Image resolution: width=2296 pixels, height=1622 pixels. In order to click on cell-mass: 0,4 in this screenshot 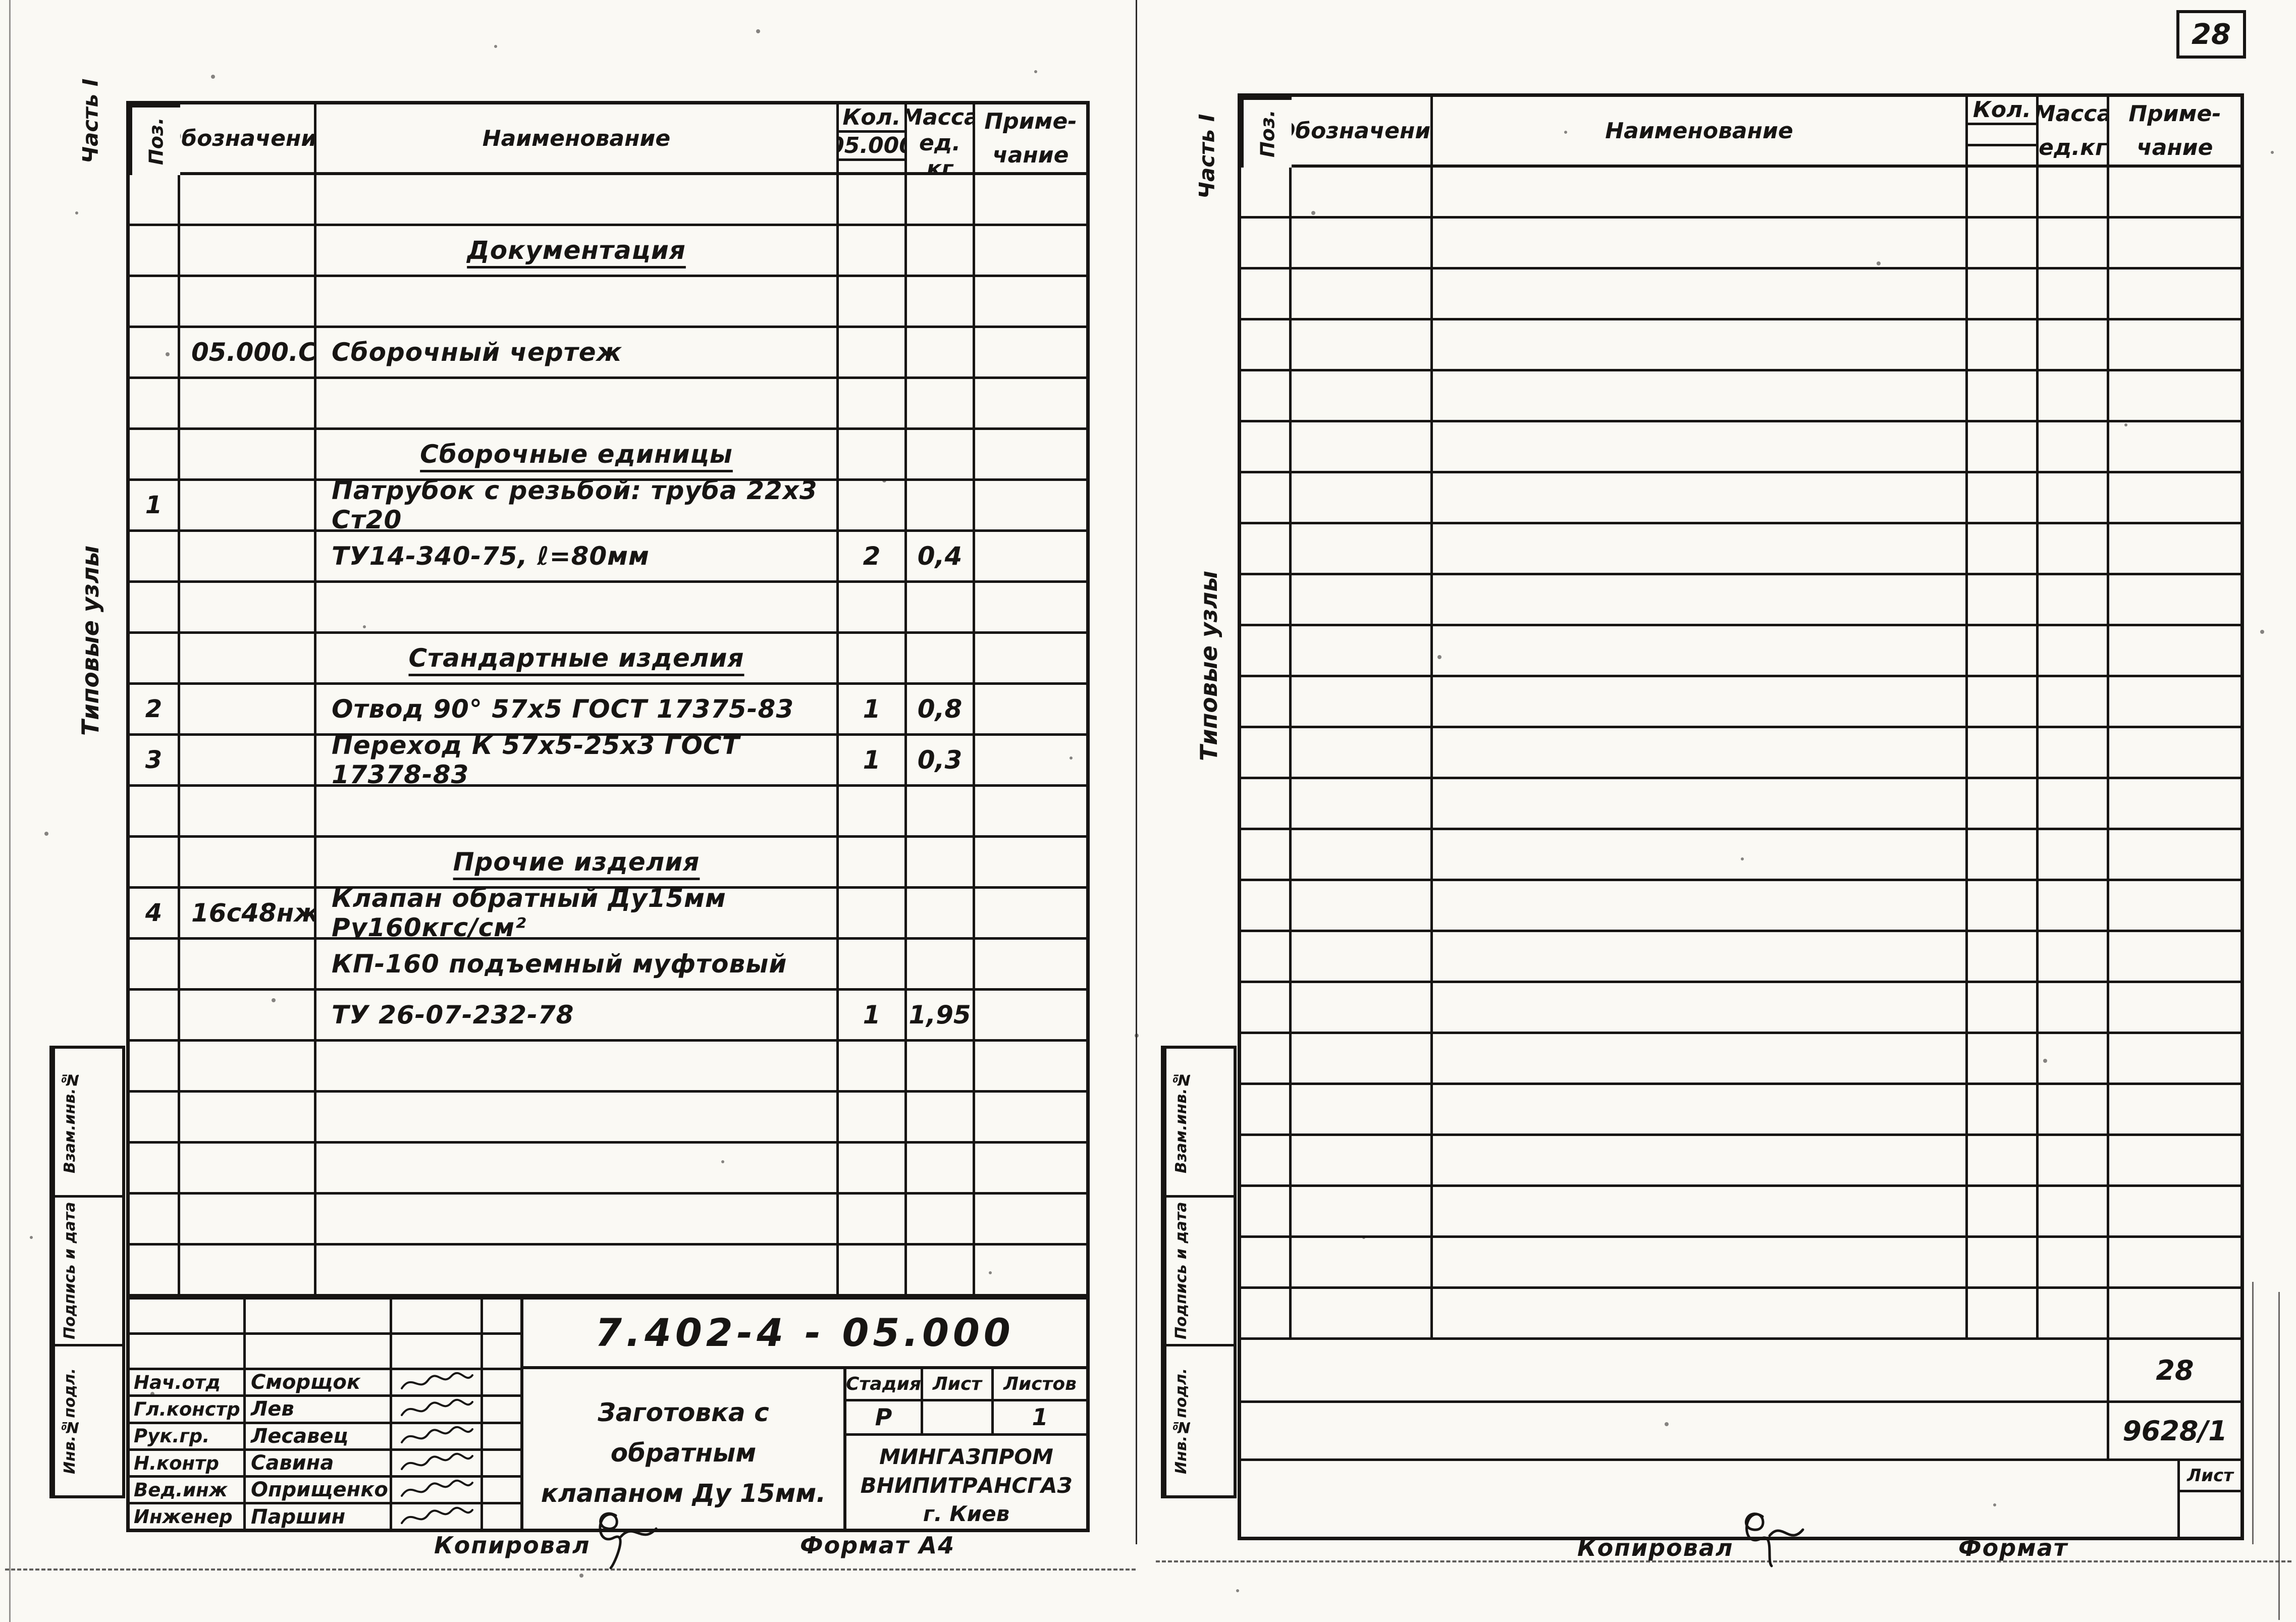, I will do `click(941, 557)`.